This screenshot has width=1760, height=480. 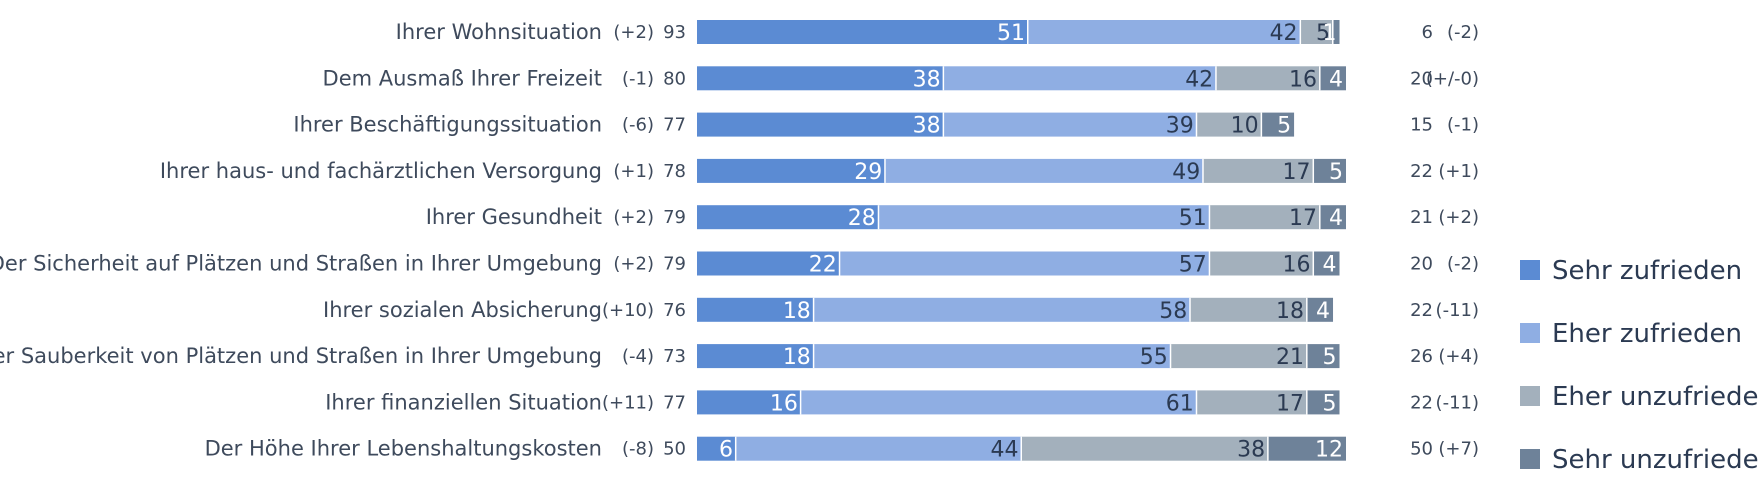 What do you see at coordinates (1458, 356) in the screenshot?
I see `unzufrieden-change-7: (+4)` at bounding box center [1458, 356].